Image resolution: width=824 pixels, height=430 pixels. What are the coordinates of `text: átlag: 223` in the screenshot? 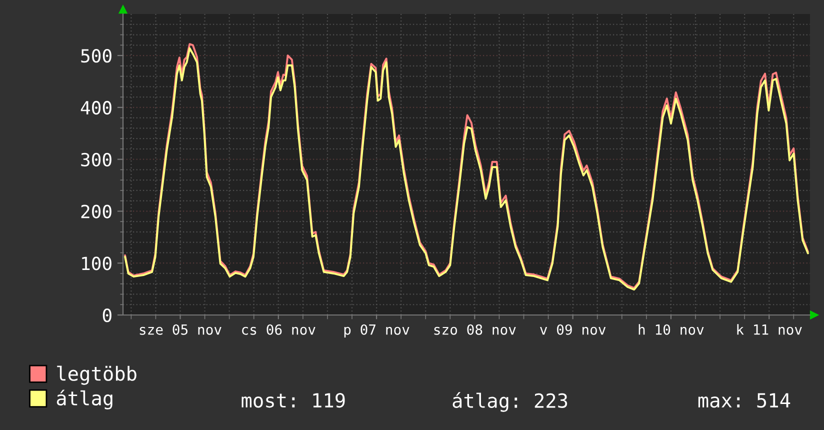 It's located at (510, 402).